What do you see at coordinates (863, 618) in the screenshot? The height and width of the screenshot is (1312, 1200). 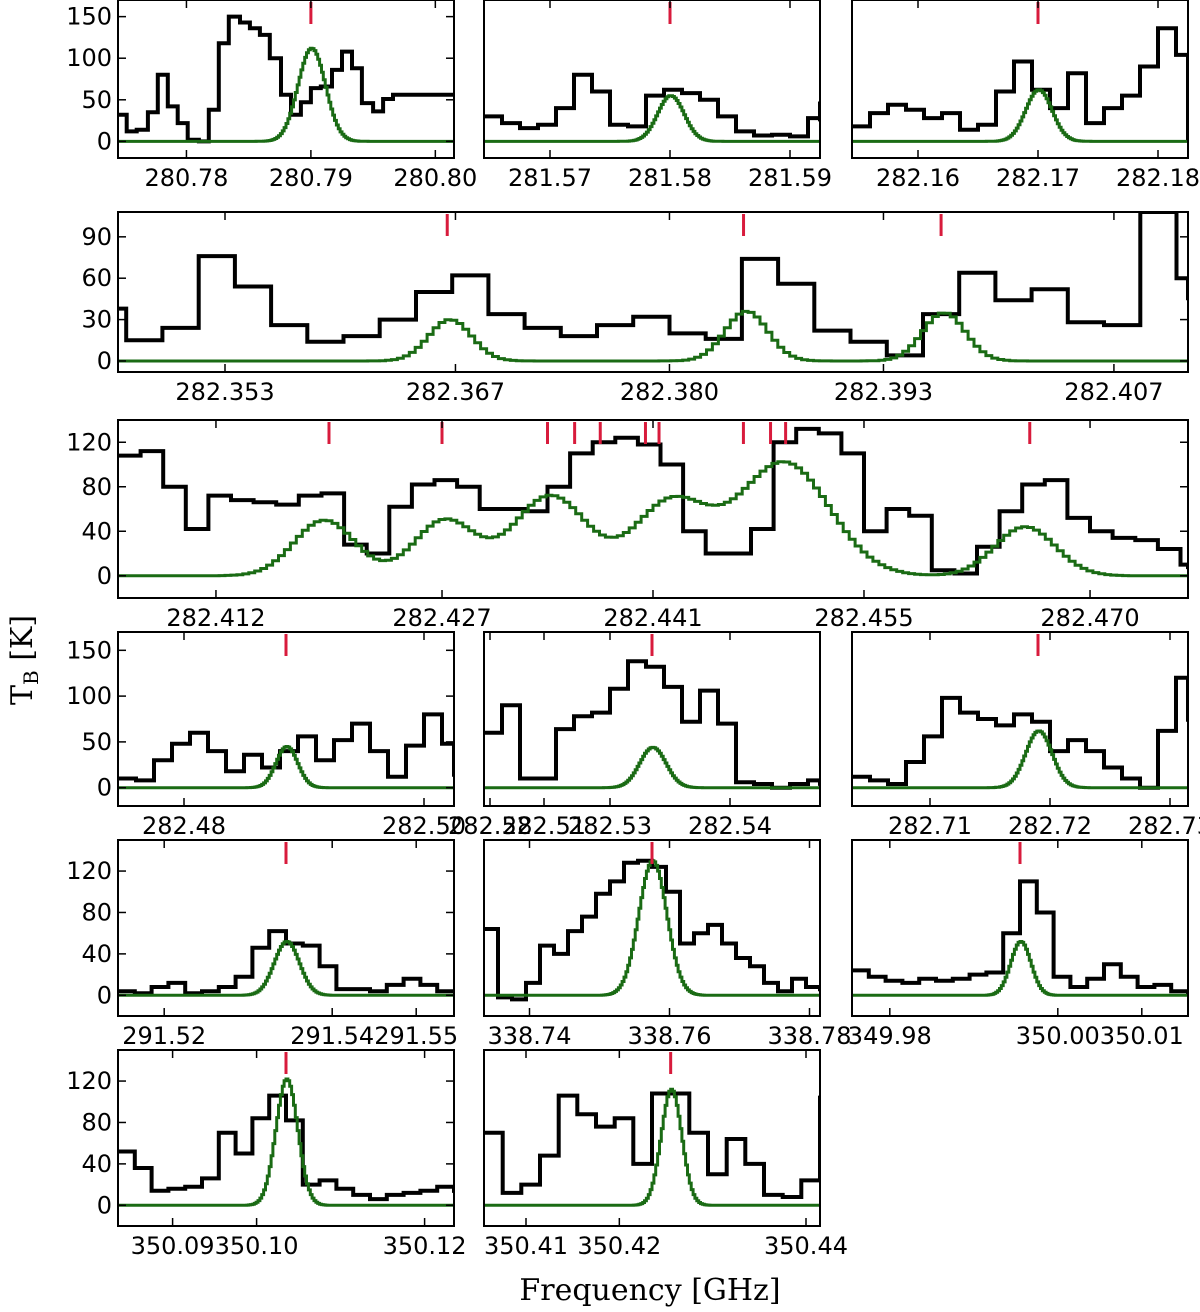 I see `x-tick-label: 282.455` at bounding box center [863, 618].